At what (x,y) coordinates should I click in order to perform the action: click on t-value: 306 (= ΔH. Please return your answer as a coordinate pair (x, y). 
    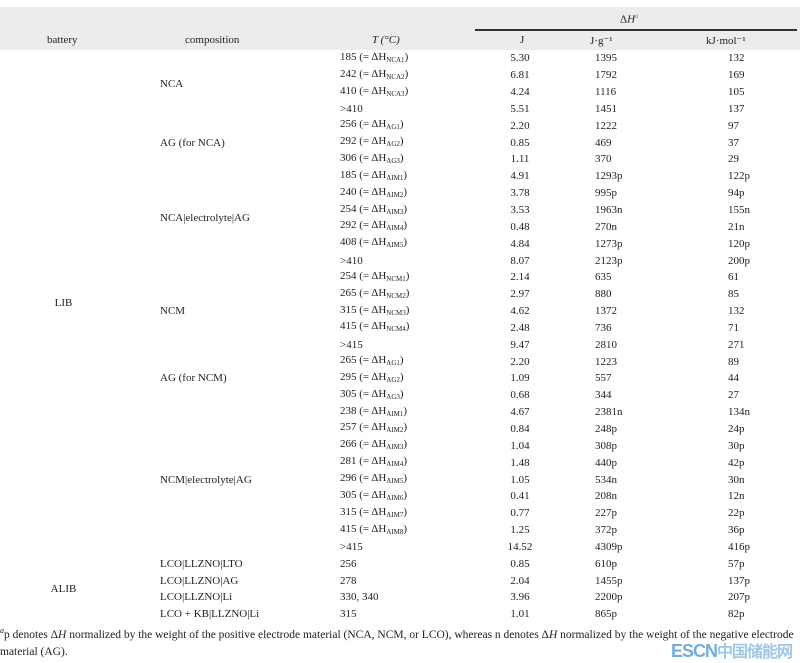
    Looking at the image, I should click on (363, 157).